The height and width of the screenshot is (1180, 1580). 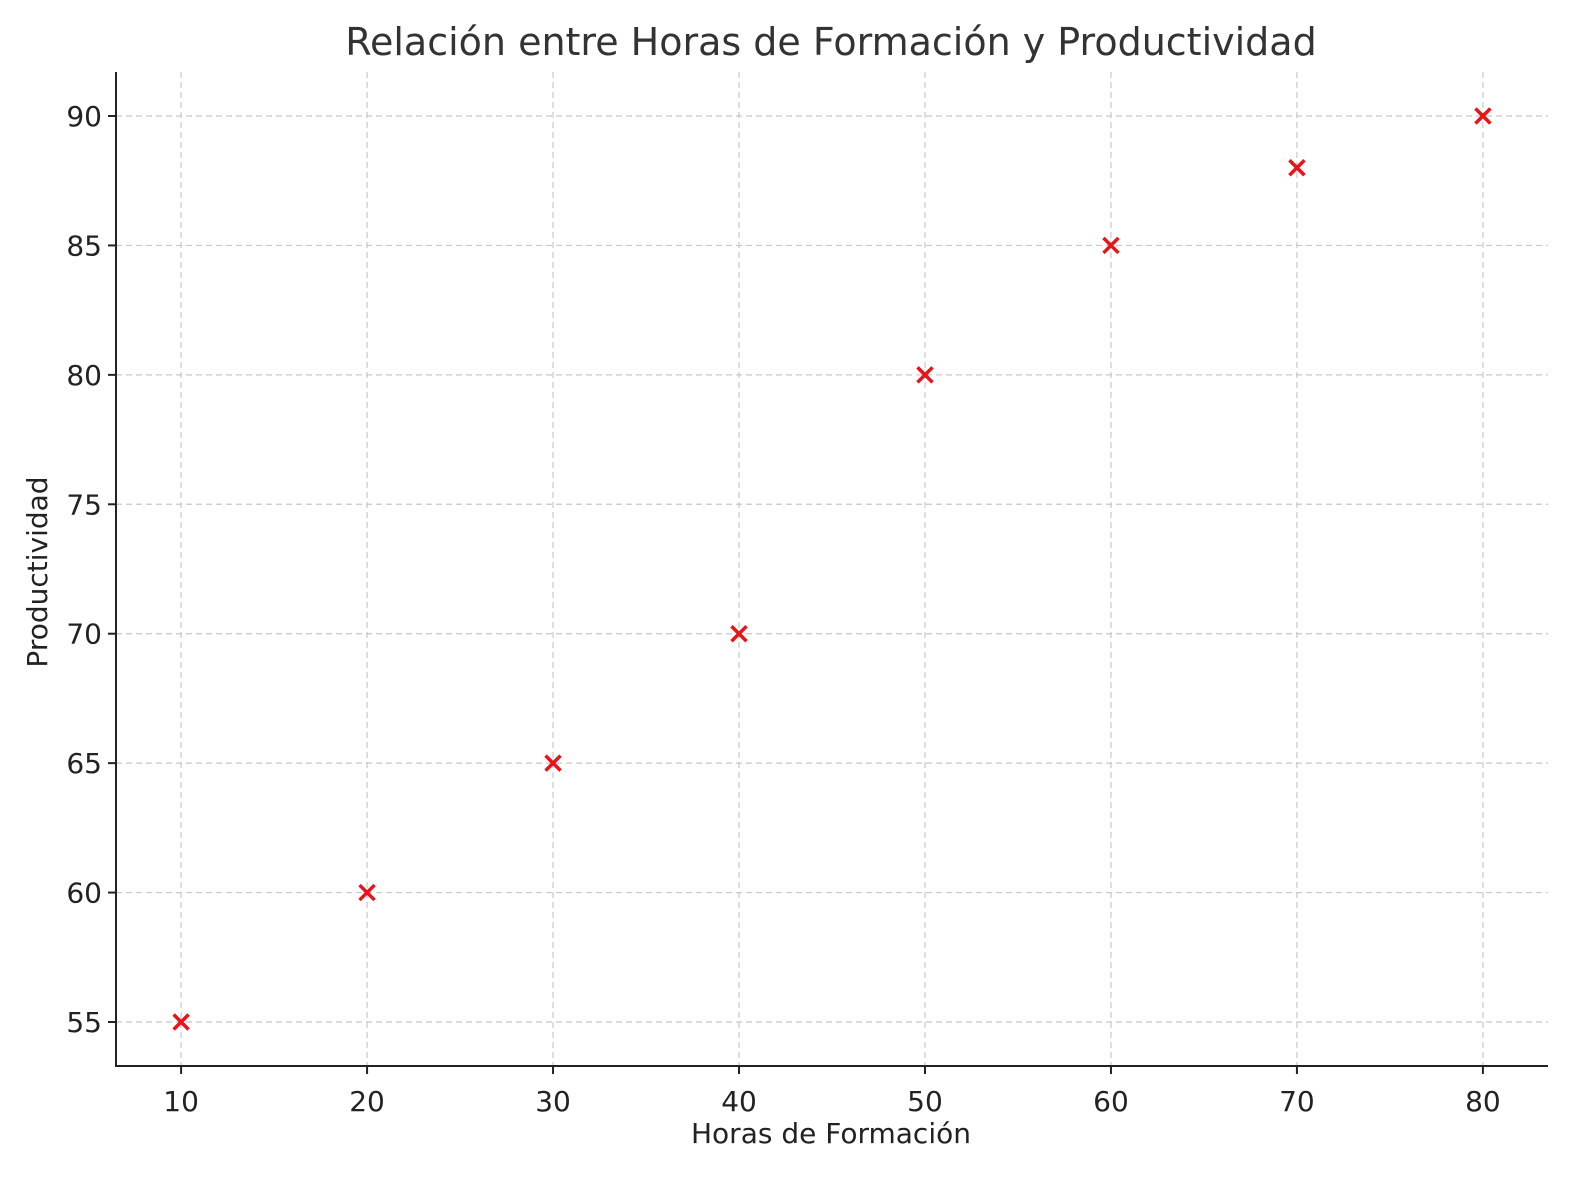 What do you see at coordinates (739, 1101) in the screenshot?
I see `x-tick-label: 40` at bounding box center [739, 1101].